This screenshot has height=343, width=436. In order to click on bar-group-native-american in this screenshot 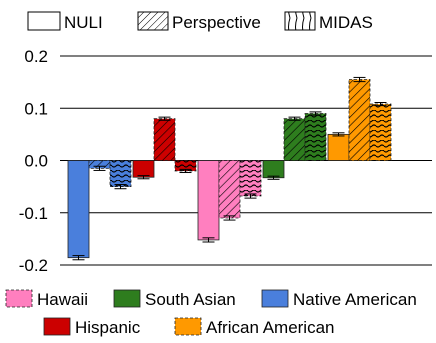, I will do `click(99, 210)`.